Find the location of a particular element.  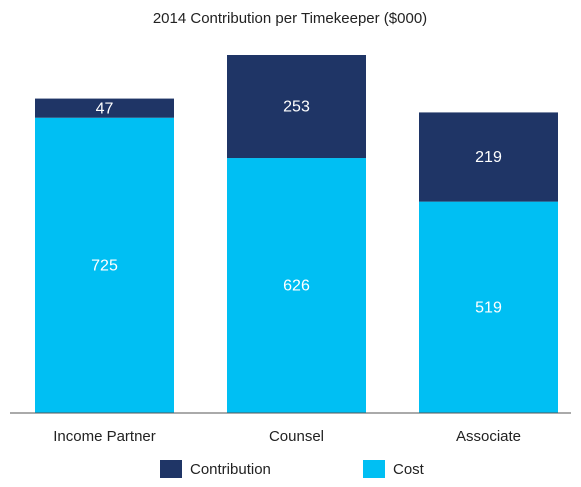

chart-title: 2014 Contribution per Timekeeper ($000) is located at coordinates (290, 18).